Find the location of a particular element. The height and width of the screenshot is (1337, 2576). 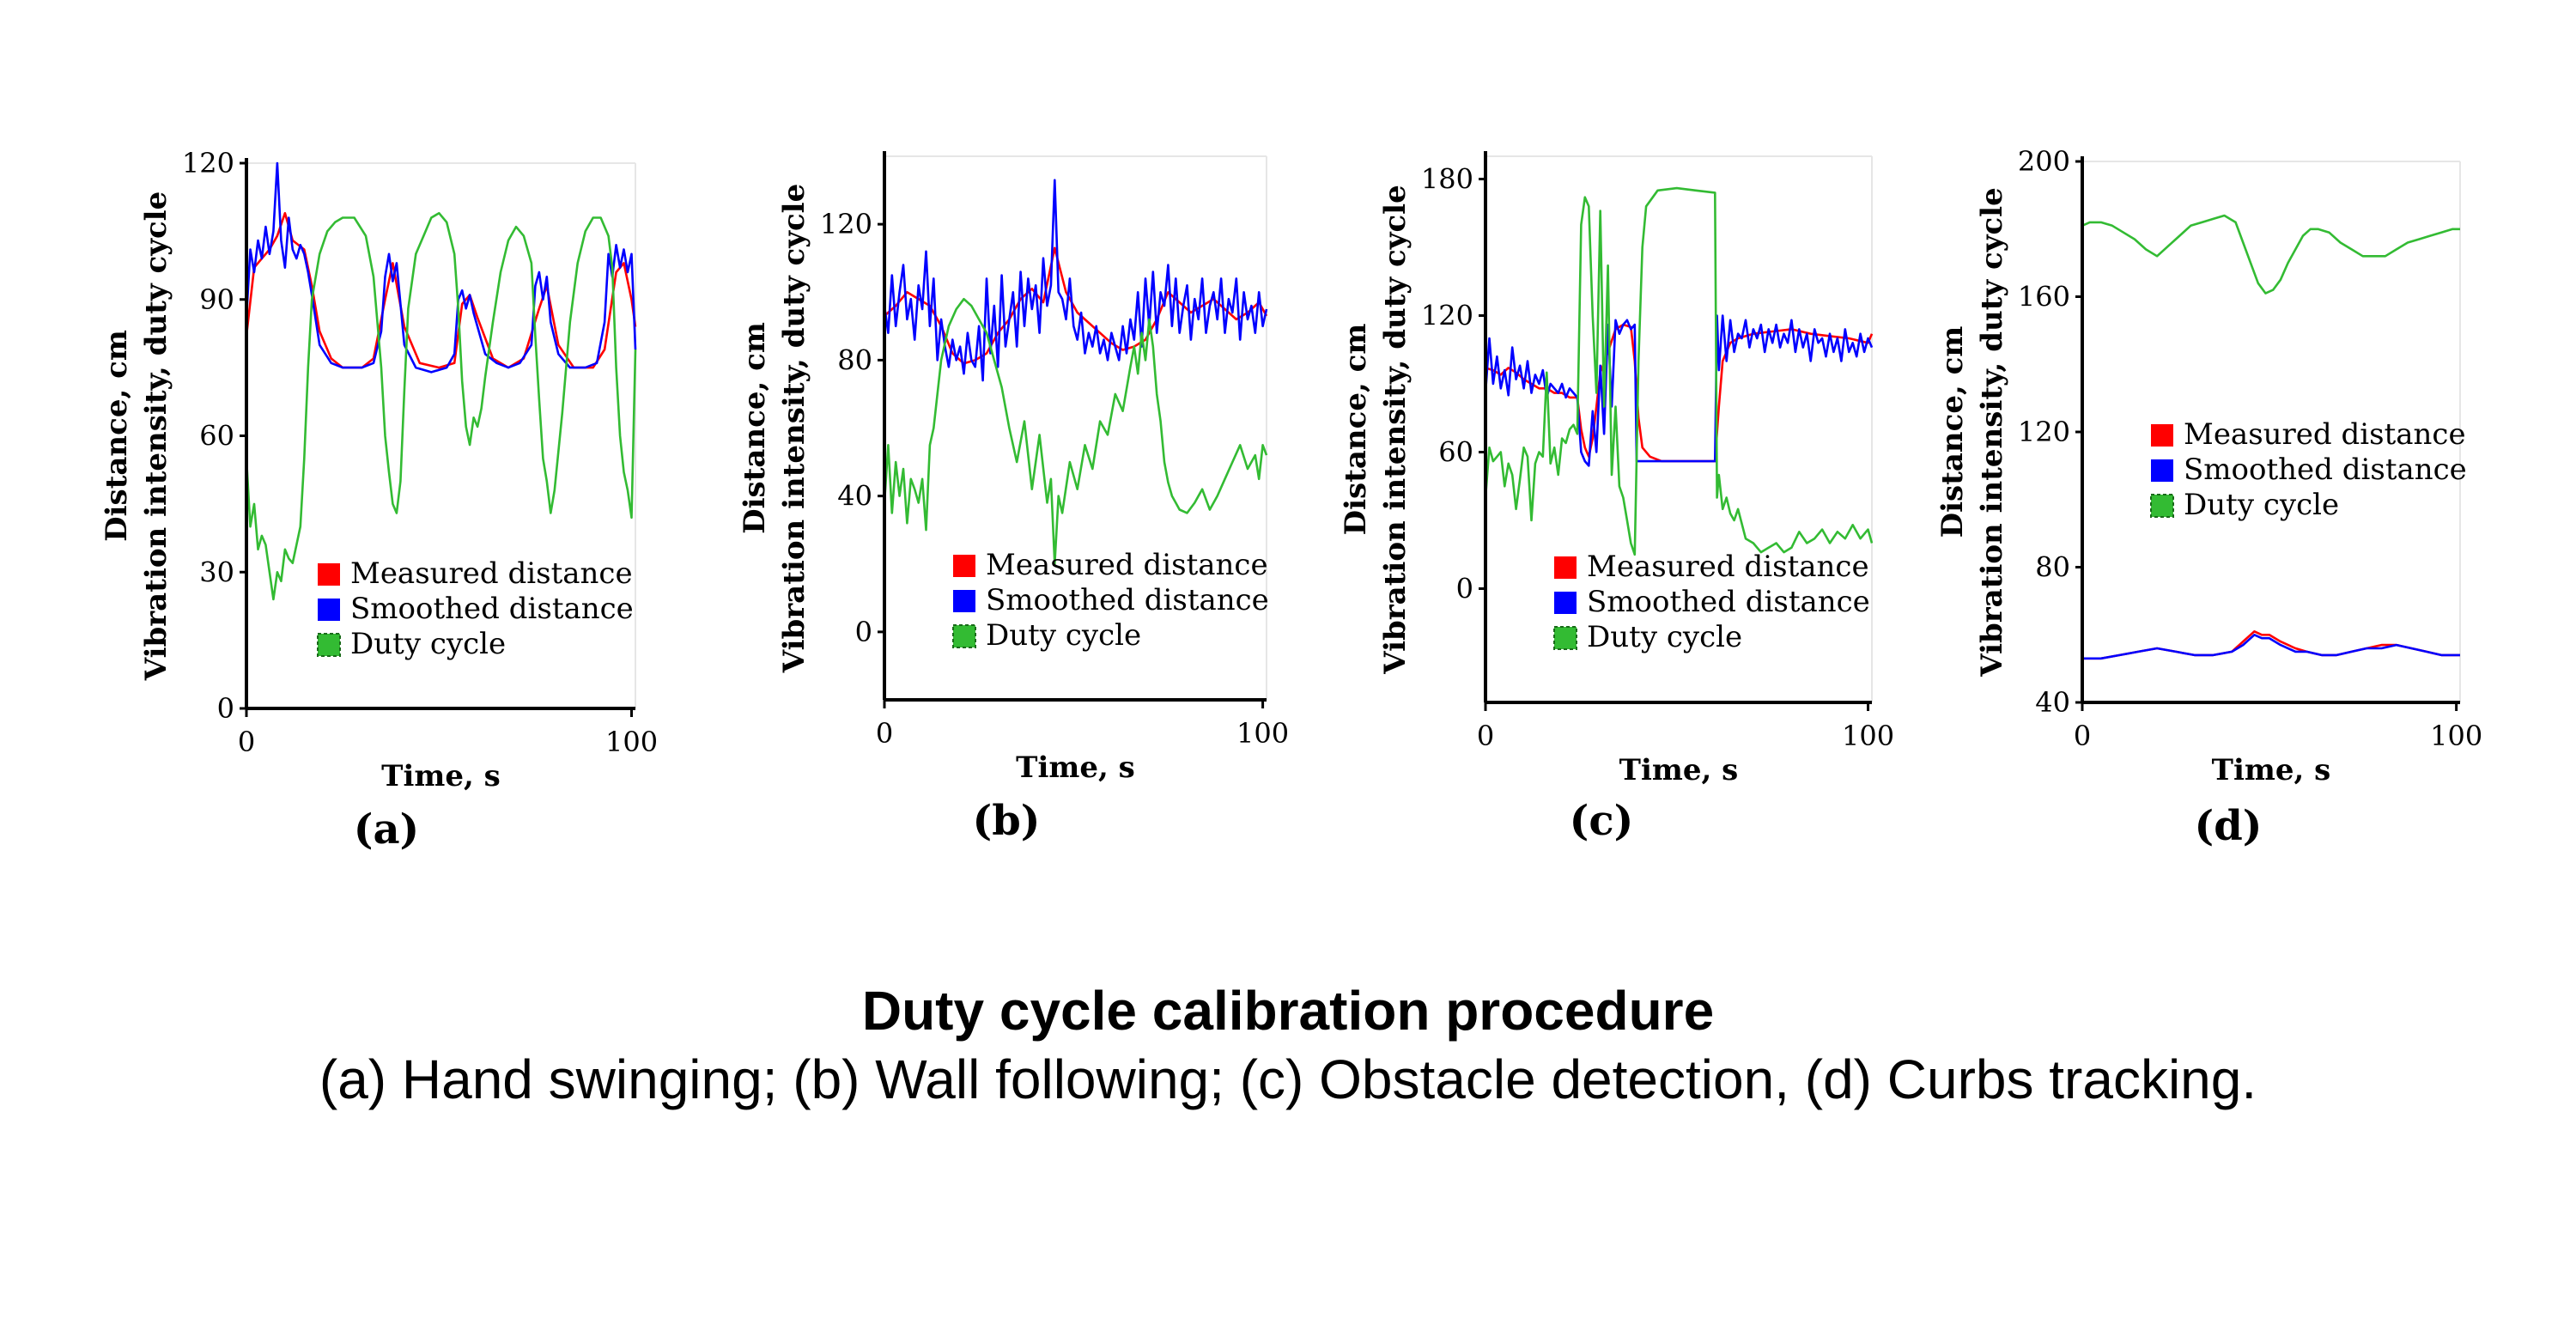

y-tick-label: 200 is located at coordinates (2044, 161).